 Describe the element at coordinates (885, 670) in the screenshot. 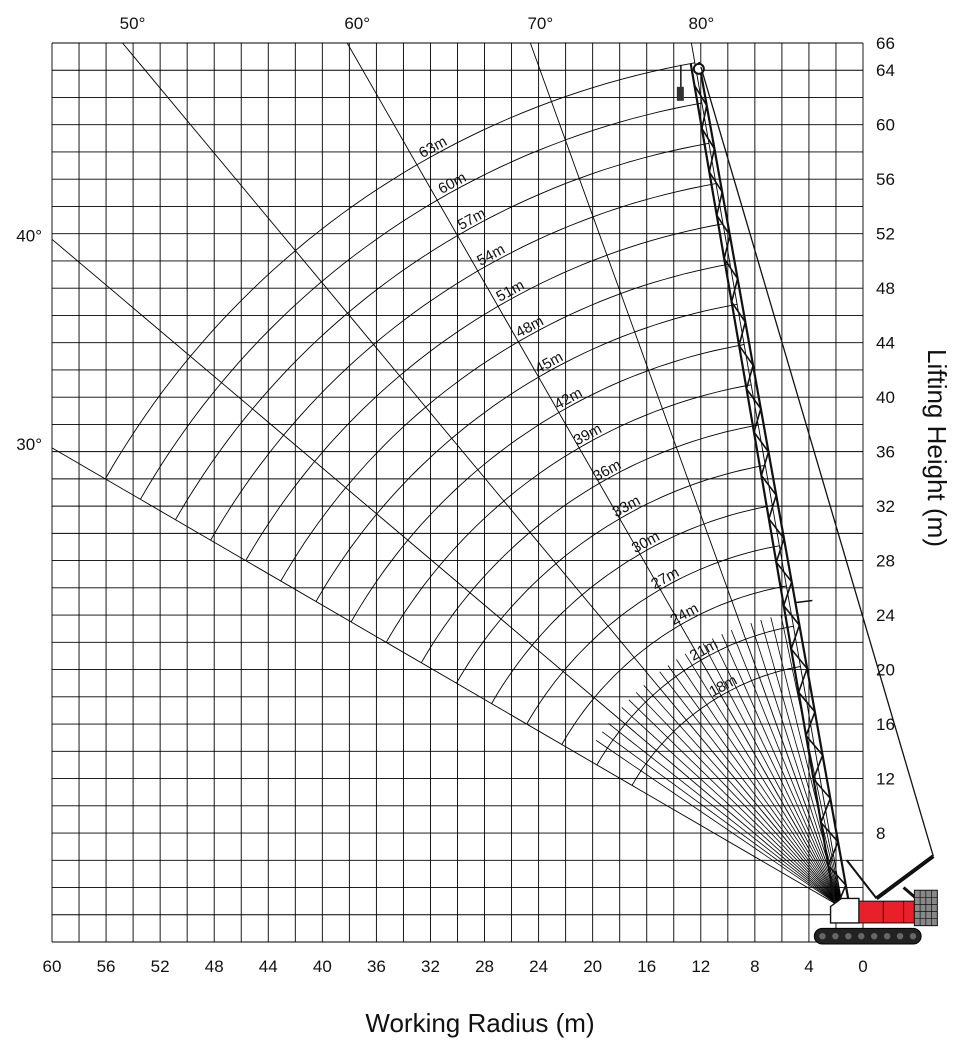

I see `y-tick-label: 20` at that location.